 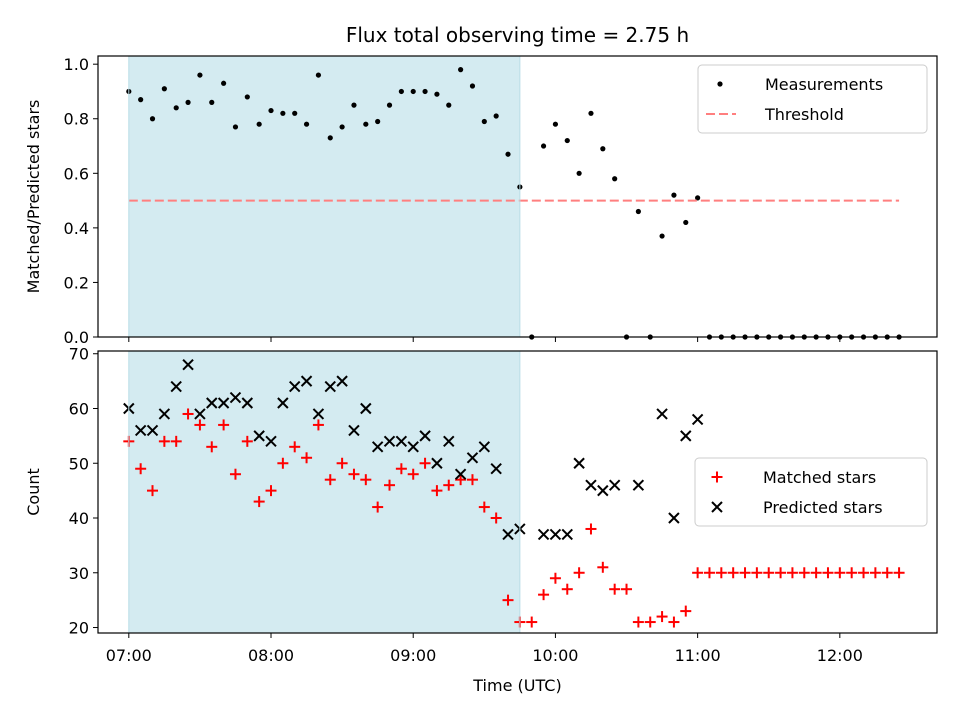 What do you see at coordinates (413, 655) in the screenshot?
I see `x-tick-label: 09:00` at bounding box center [413, 655].